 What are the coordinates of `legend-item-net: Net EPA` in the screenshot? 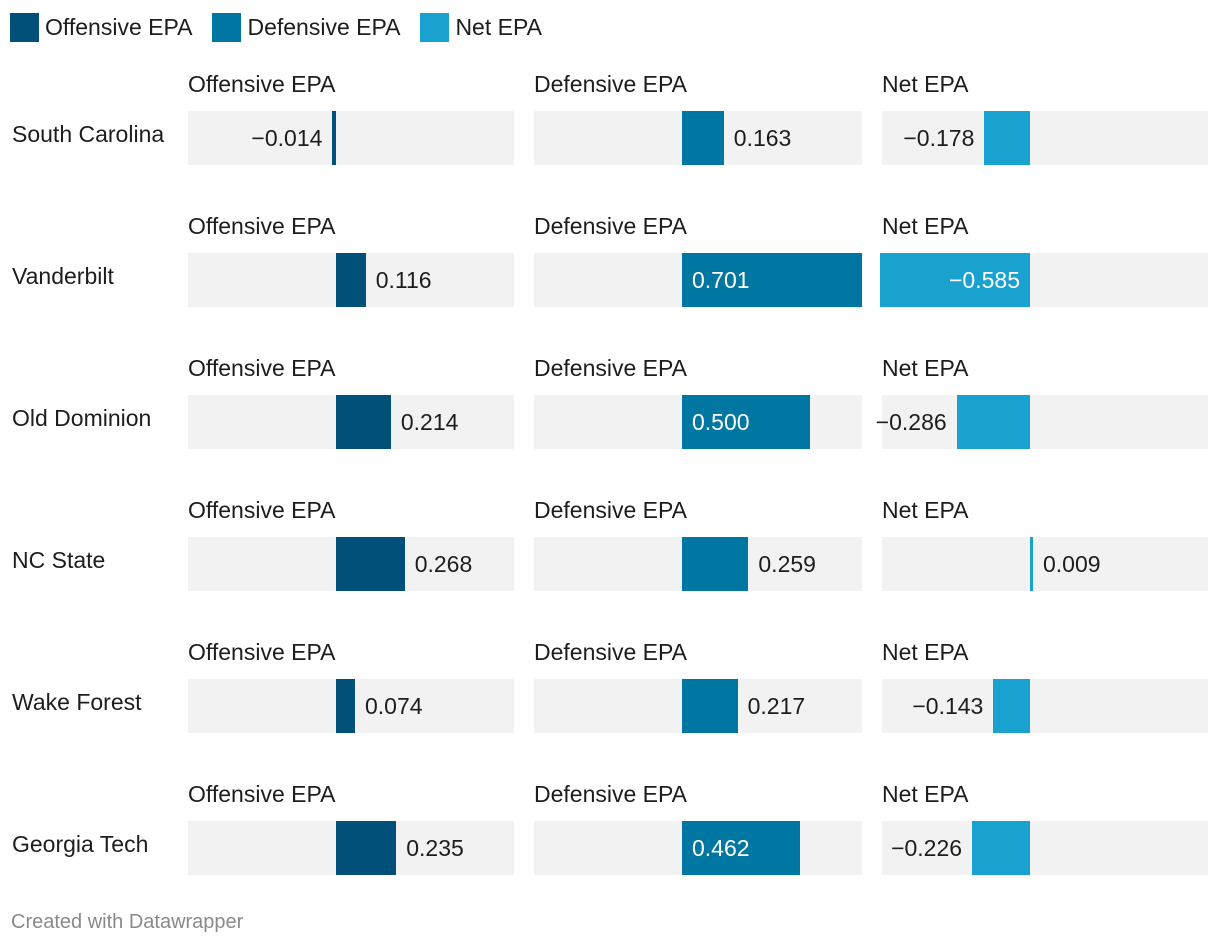 It's located at (481, 27).